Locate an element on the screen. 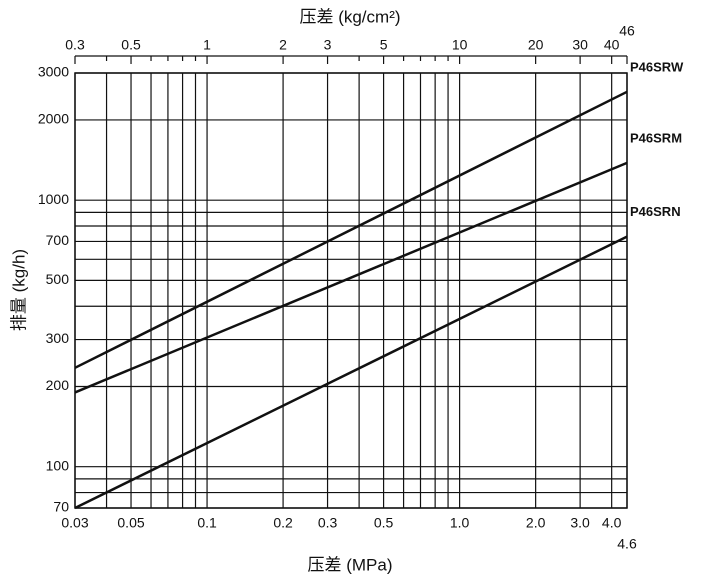 Image resolution: width=701 pixels, height=579 pixels. series-label: P46SRN is located at coordinates (655, 211).